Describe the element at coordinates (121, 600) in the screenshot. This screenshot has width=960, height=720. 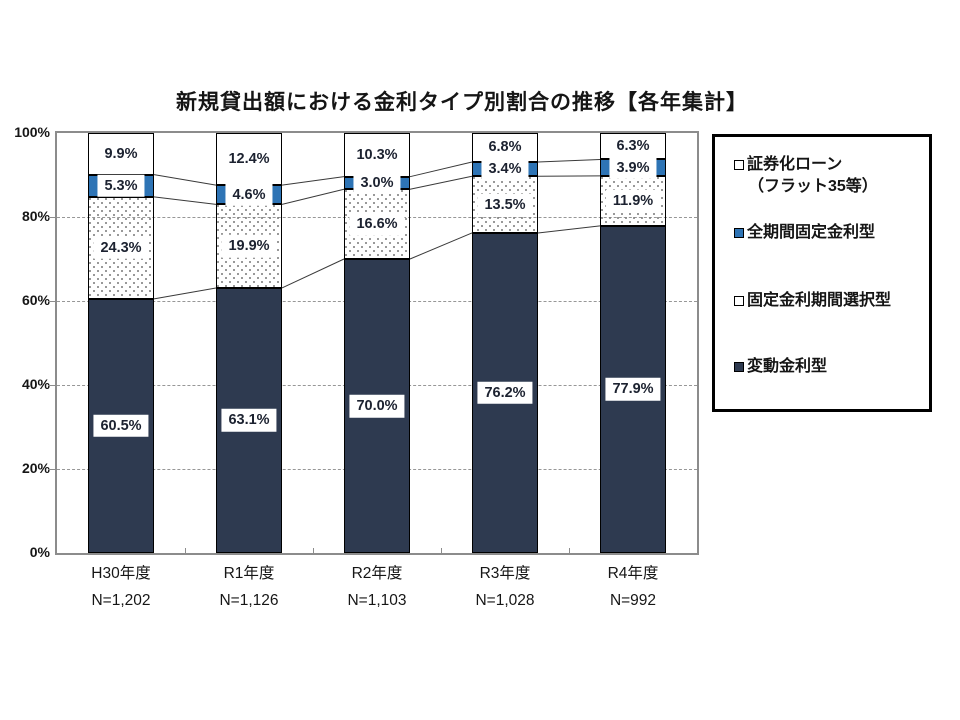
I see `category-n-label: N=1,202` at that location.